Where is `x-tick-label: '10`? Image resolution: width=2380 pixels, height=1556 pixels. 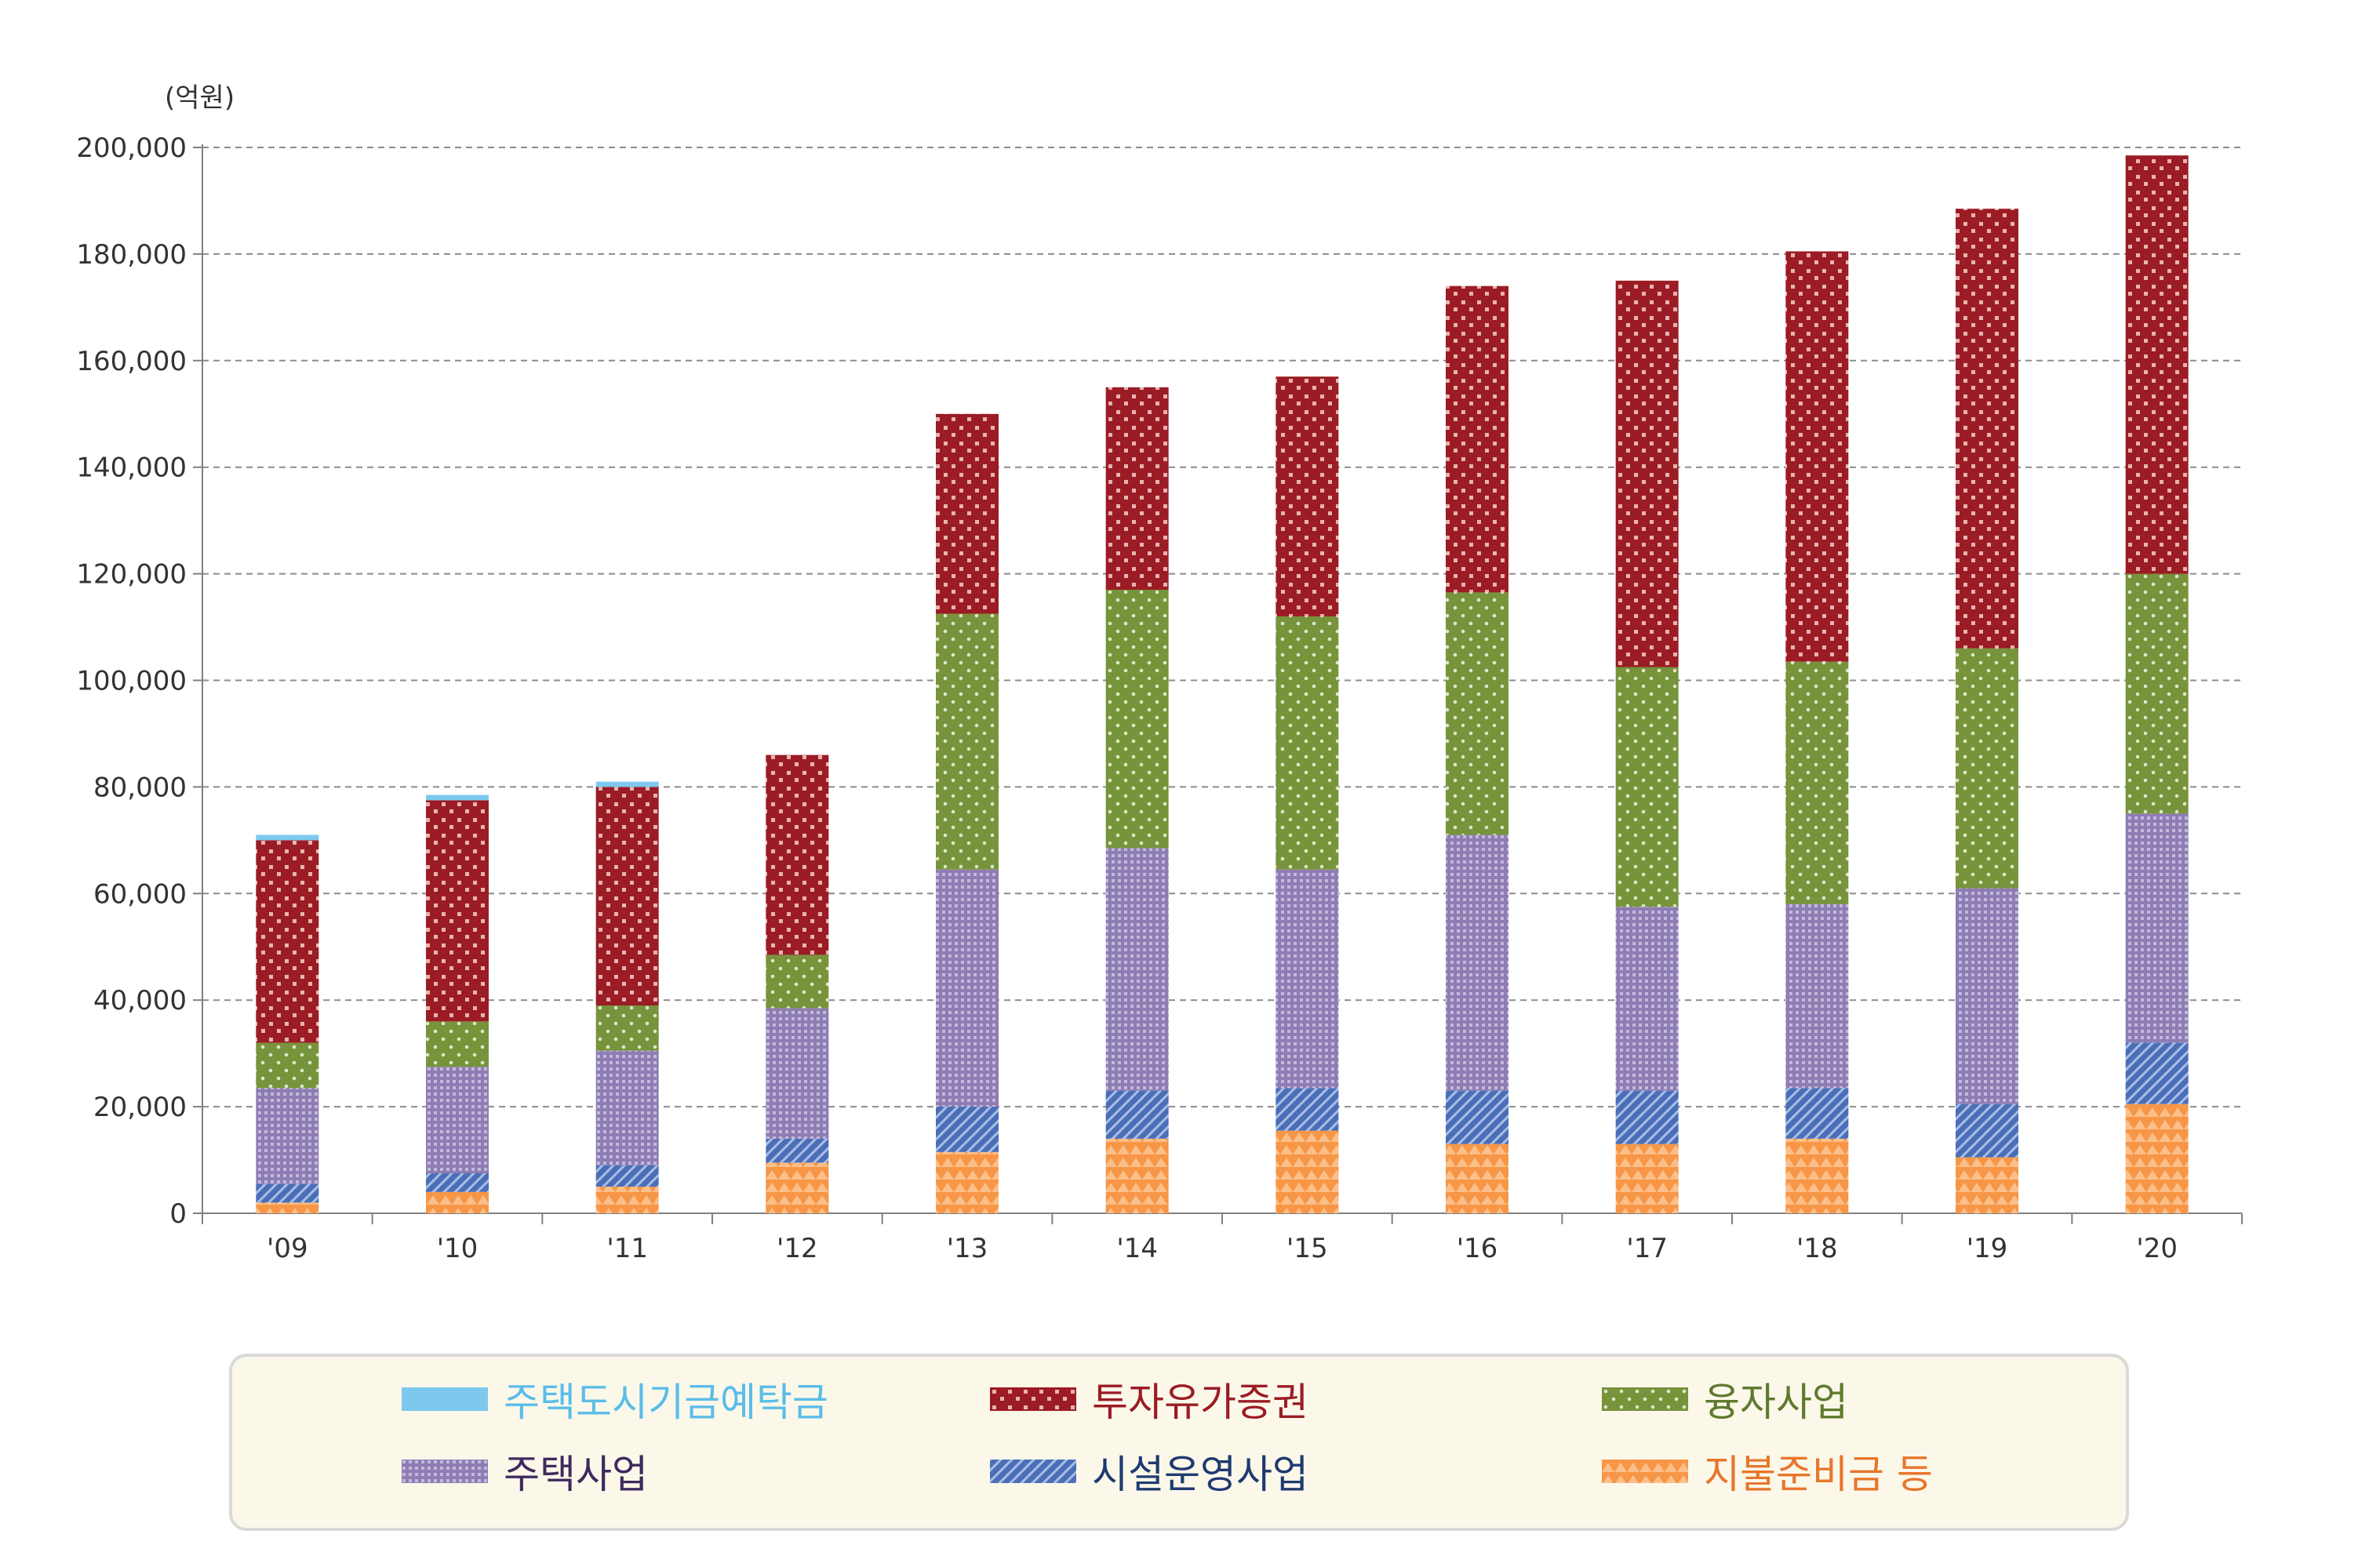 x-tick-label: '10 is located at coordinates (458, 1248).